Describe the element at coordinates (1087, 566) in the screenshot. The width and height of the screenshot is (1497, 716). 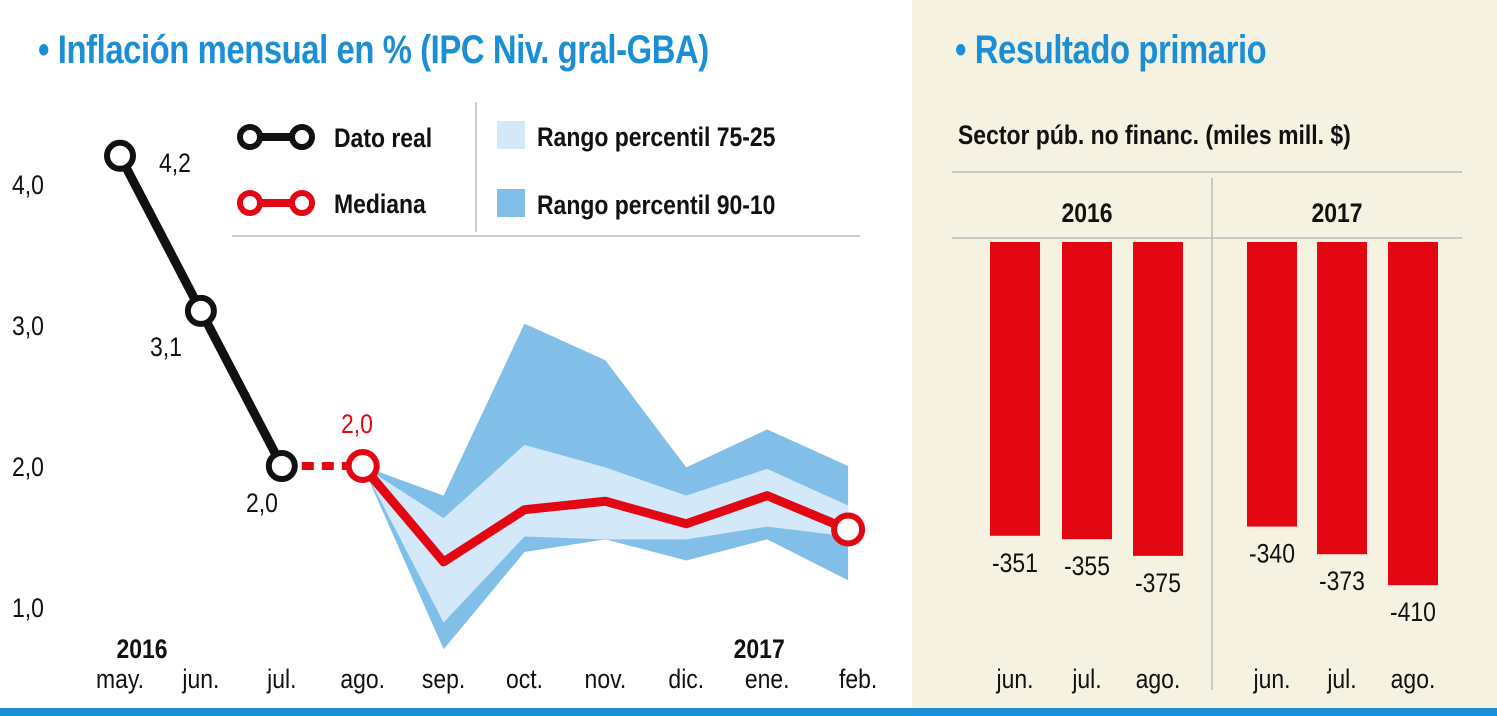
I see `bar-value-label: -355` at that location.